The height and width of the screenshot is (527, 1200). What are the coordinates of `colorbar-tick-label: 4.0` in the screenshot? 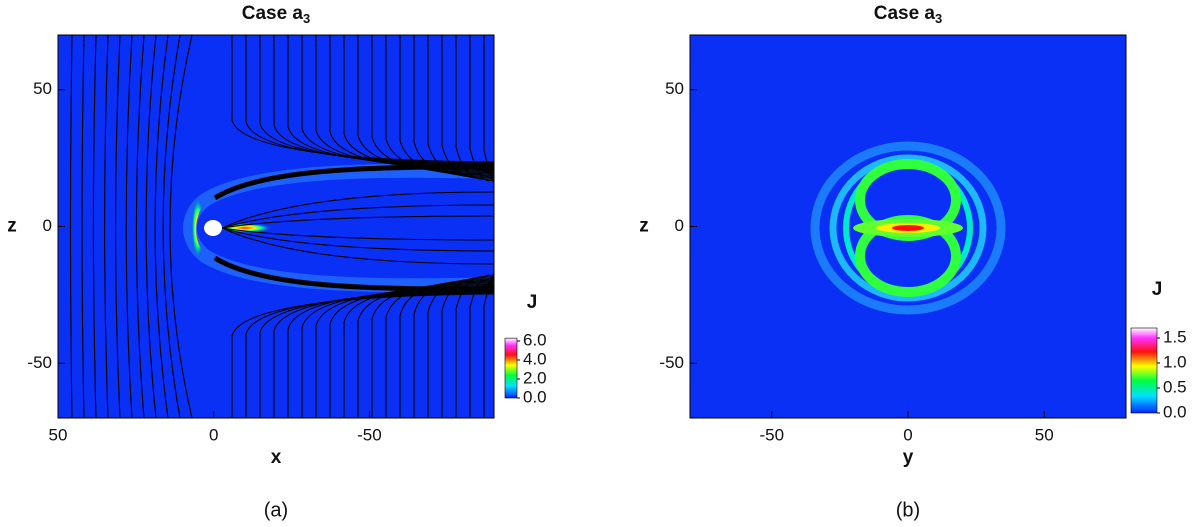 It's located at (535, 358).